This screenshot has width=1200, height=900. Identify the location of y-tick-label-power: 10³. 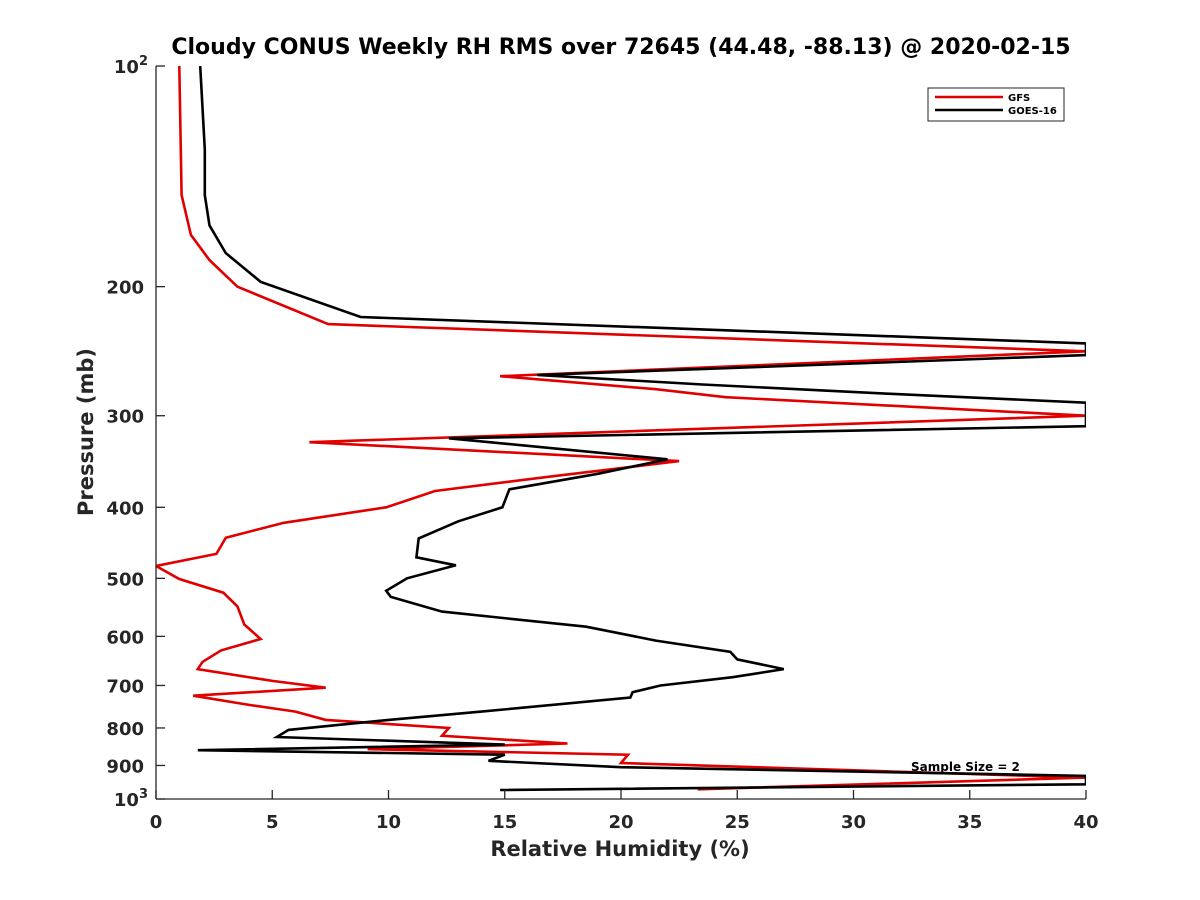
(131, 799).